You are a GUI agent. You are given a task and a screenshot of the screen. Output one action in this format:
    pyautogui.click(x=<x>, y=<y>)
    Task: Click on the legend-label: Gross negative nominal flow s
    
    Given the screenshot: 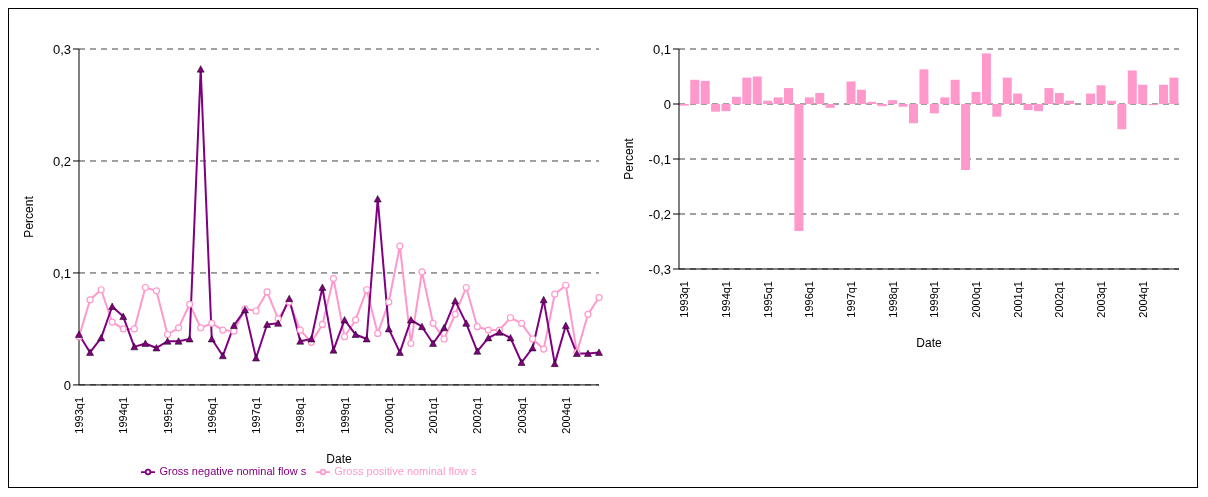 What is the action you would take?
    pyautogui.click(x=233, y=470)
    